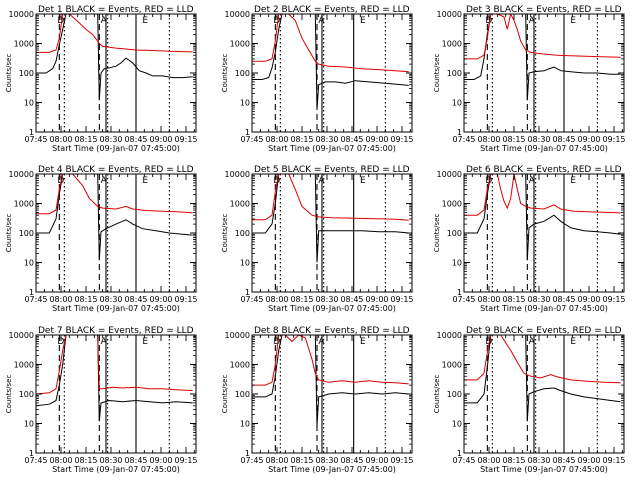  I want to click on panel-title: Det 4 BLACK = Events, RED = LLD, so click(116, 170).